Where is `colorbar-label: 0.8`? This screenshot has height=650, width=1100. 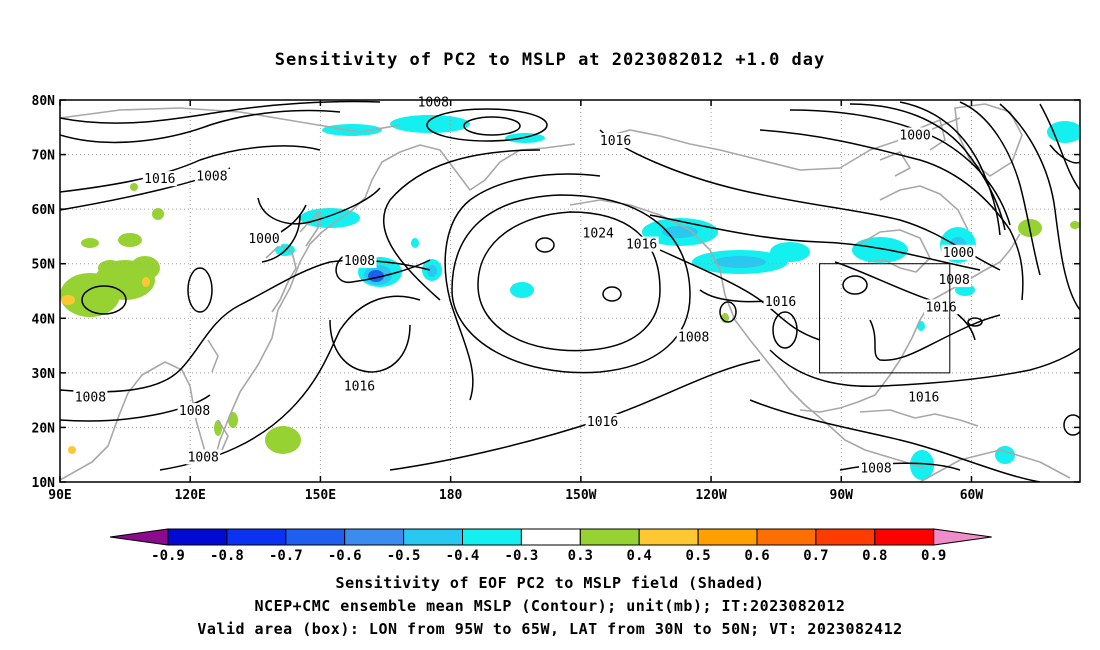 colorbar-label: 0.8 is located at coordinates (874, 556).